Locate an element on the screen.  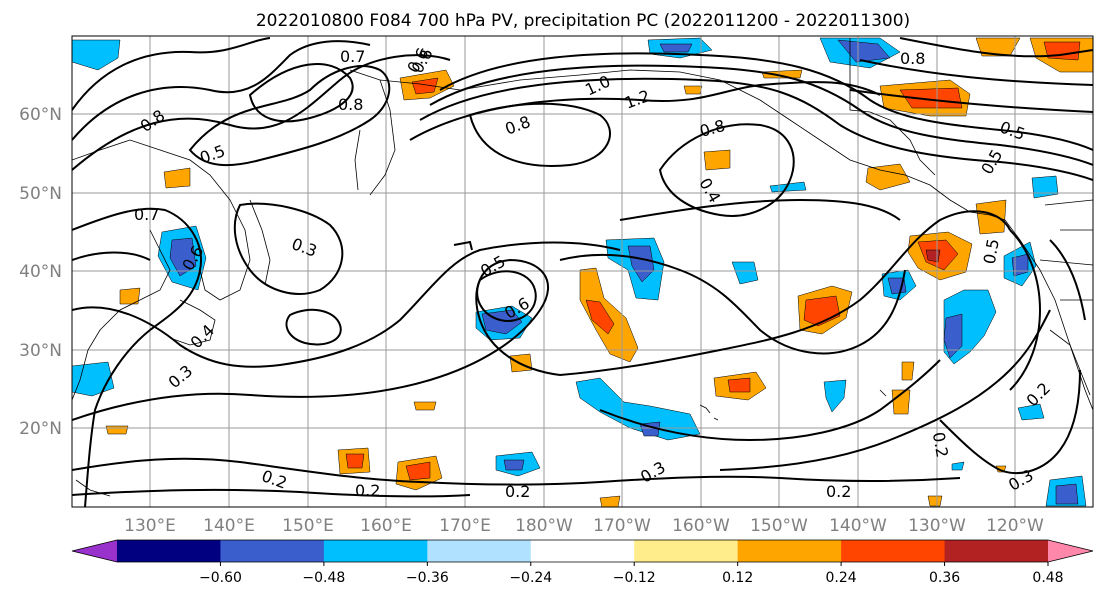
colorbar-extend-low is located at coordinates (94, 551).